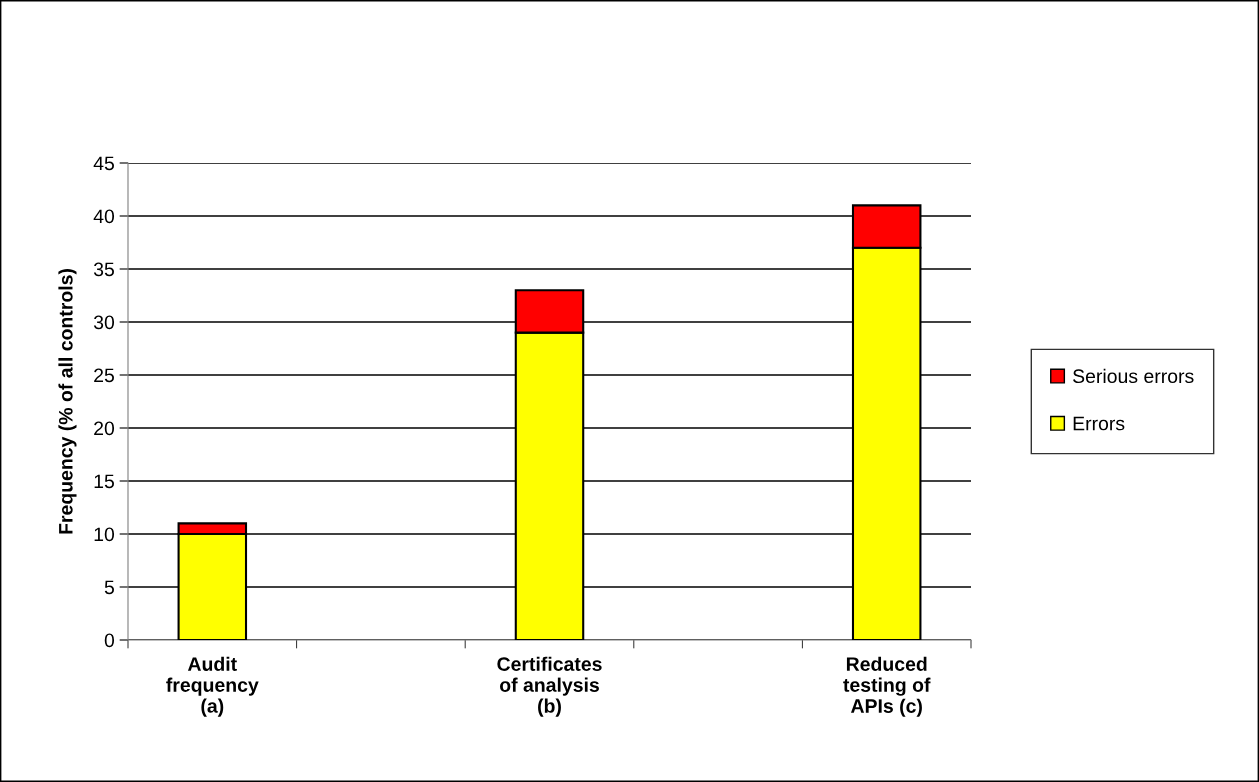  What do you see at coordinates (1133, 376) in the screenshot?
I see `legend-label: Serious errors` at bounding box center [1133, 376].